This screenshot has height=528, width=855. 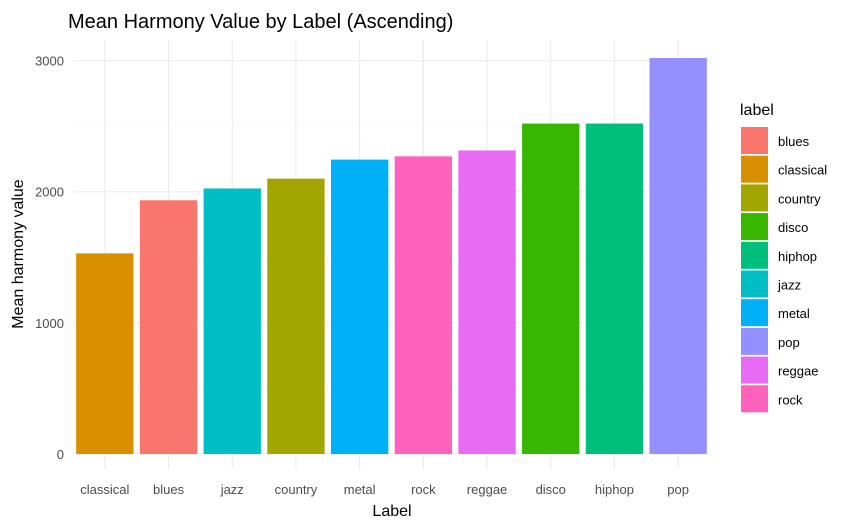 I want to click on x-tick-label: reggae, so click(x=487, y=489).